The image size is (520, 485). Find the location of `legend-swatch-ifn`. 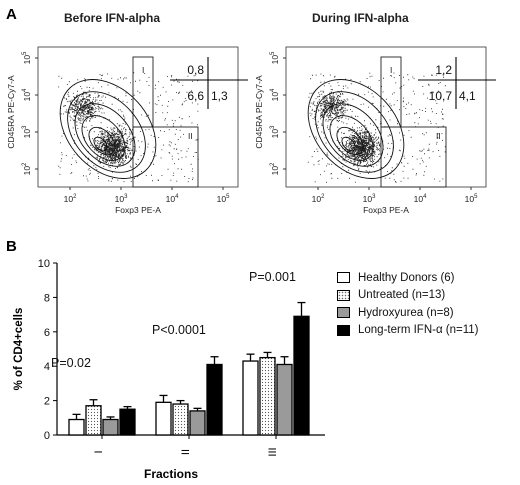

legend-swatch-ifn is located at coordinates (343, 330).